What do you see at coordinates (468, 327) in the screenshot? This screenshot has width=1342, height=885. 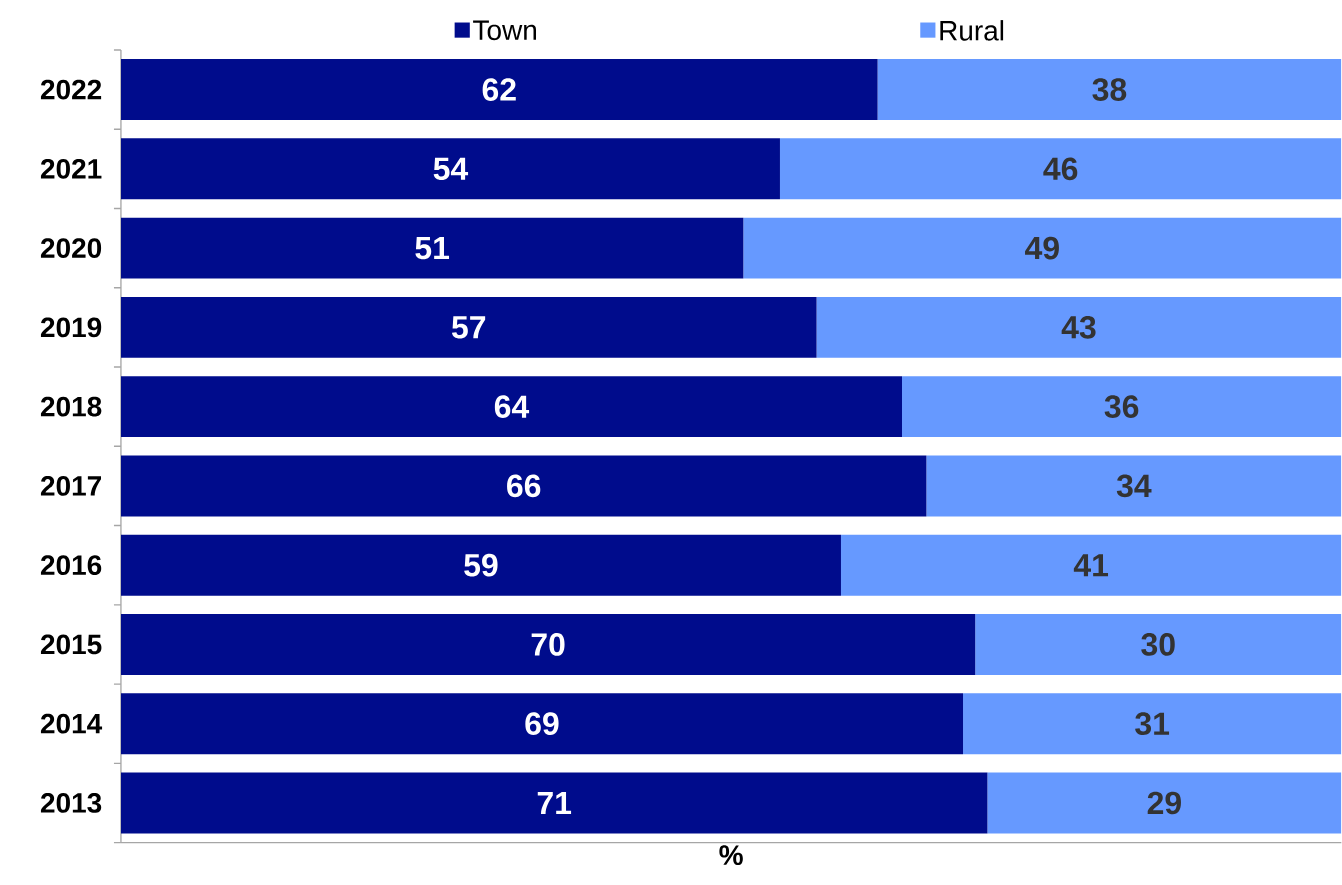 I see `data-label: 57` at bounding box center [468, 327].